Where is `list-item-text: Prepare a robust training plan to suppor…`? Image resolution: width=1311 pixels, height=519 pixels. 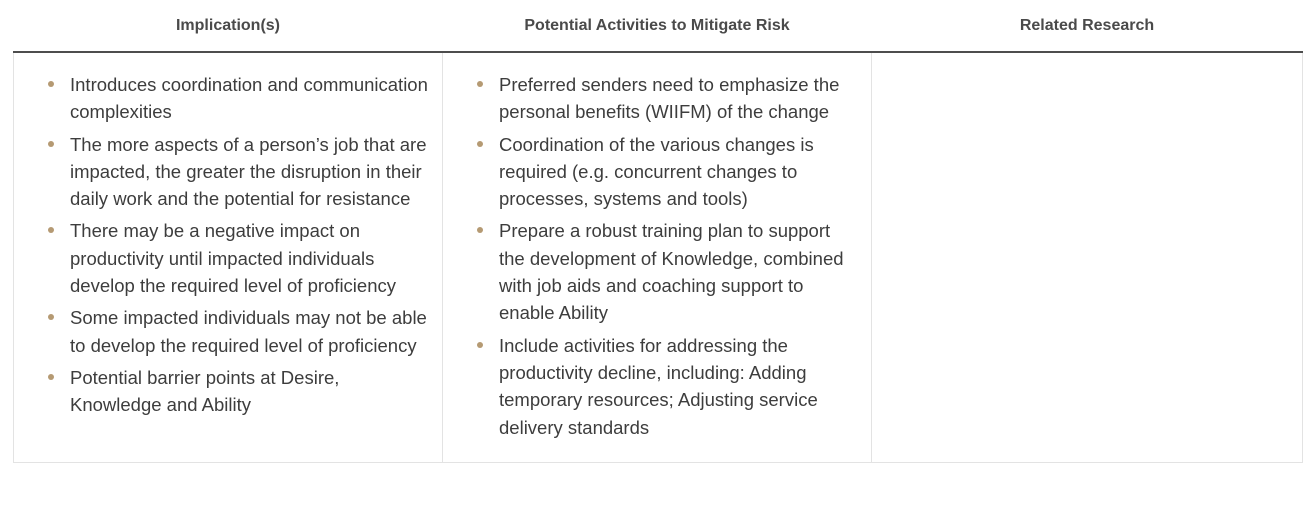
list-item-text: Prepare a robust training plan to suppor… is located at coordinates (671, 272).